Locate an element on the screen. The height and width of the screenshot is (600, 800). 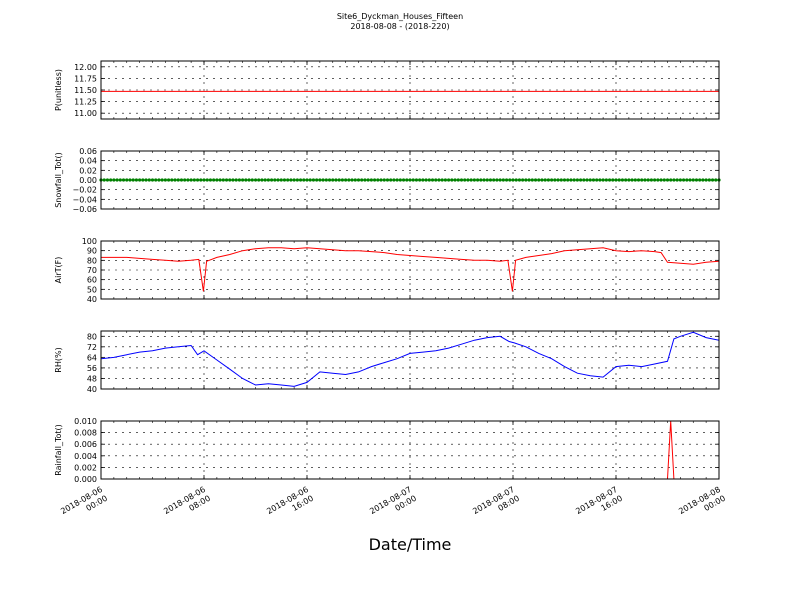
y-tick-label: 60 is located at coordinates (92, 280).